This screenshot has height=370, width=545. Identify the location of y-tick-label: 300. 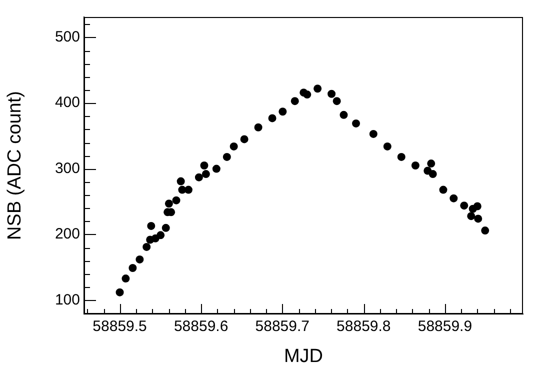
(67, 168).